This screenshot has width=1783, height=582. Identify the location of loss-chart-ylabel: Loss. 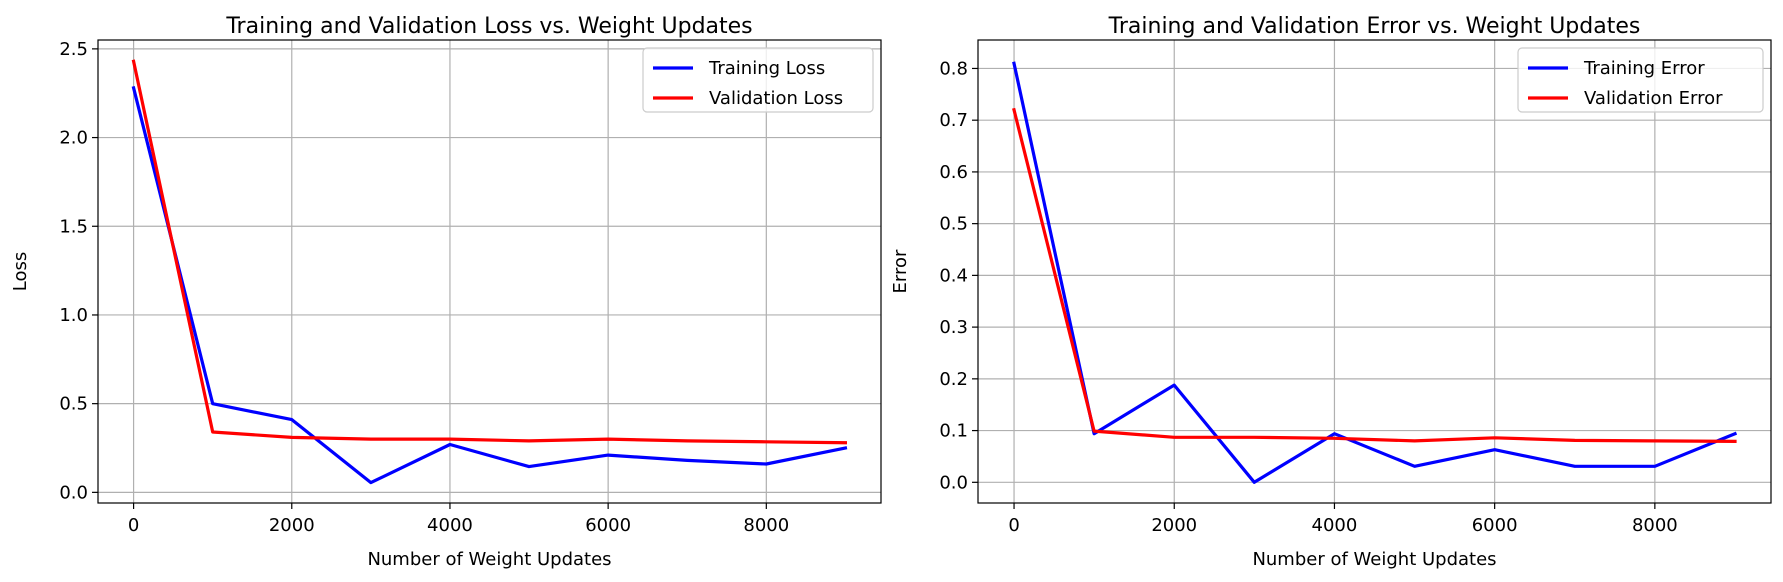
(20, 271).